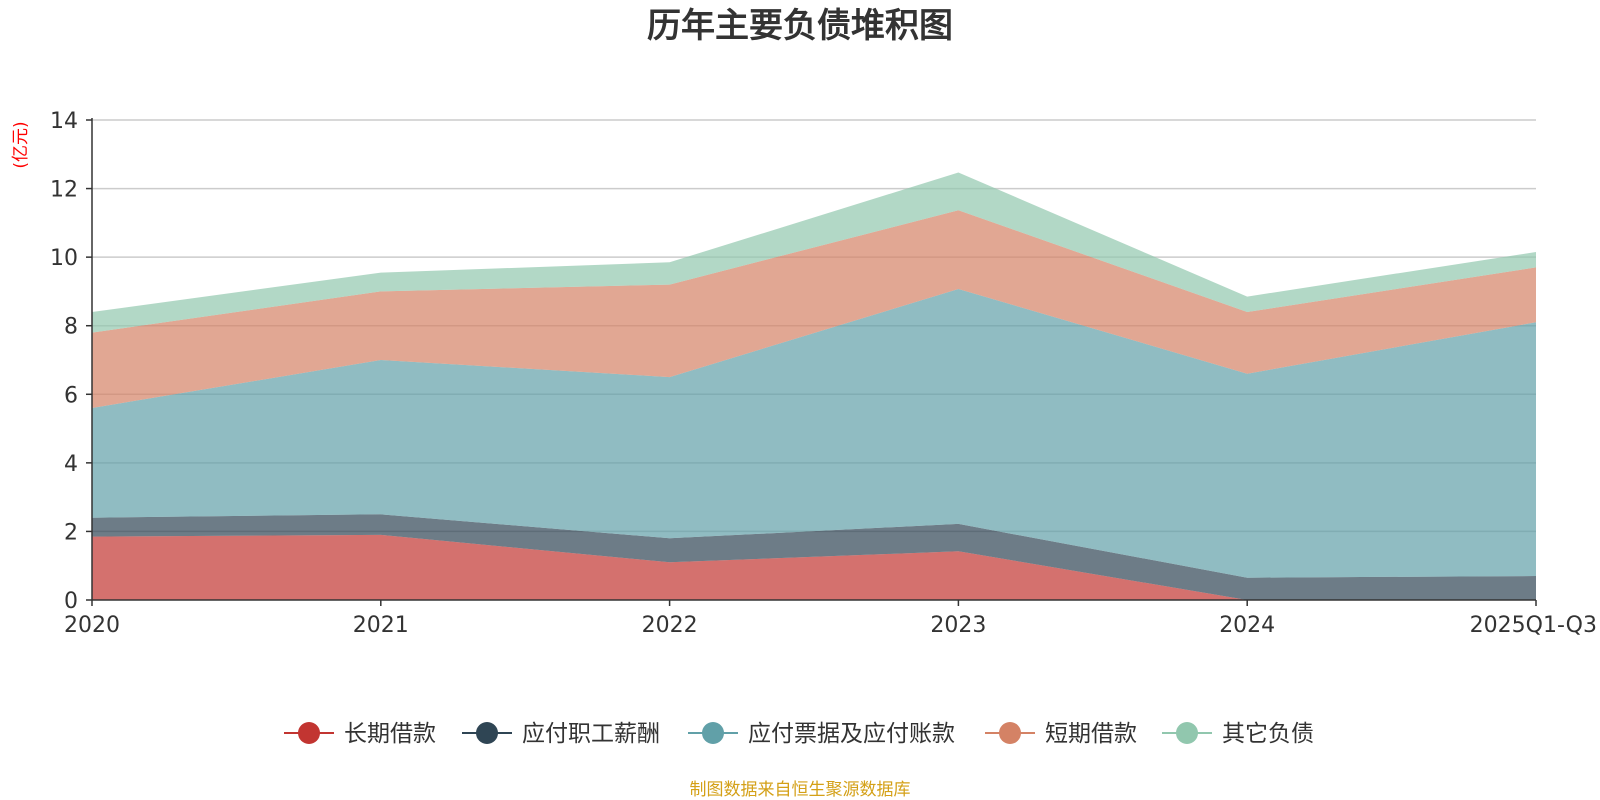  I want to click on y-tick-label: 0, so click(71, 601).